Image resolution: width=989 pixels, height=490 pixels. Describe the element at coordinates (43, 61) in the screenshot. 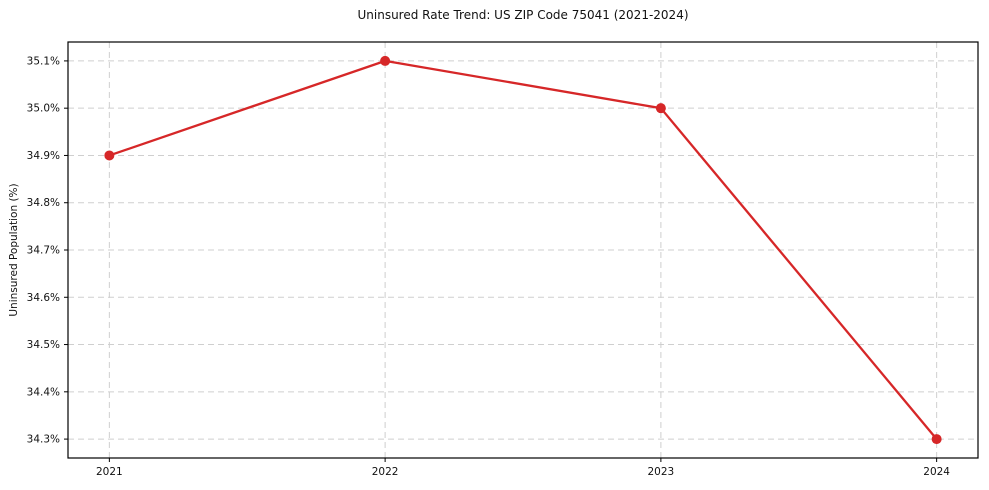

I see `y-tick-label: 35.1%` at that location.